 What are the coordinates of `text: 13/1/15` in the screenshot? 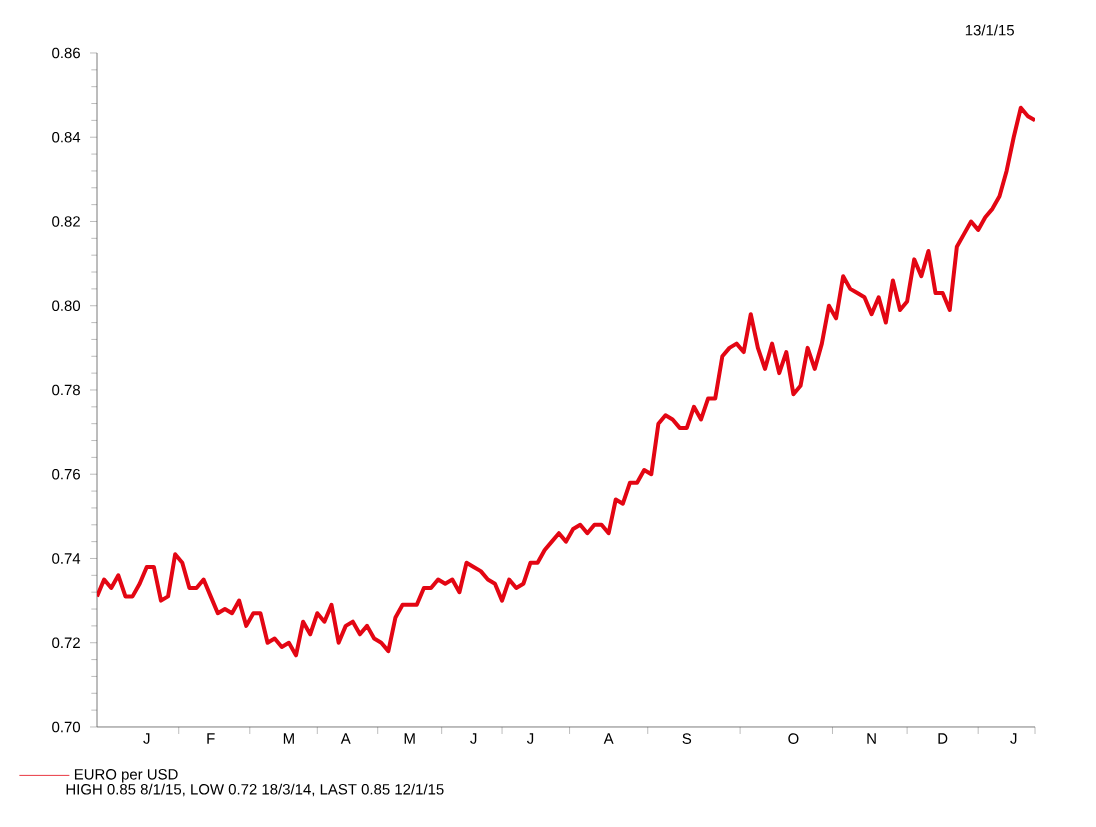 It's located at (989, 30).